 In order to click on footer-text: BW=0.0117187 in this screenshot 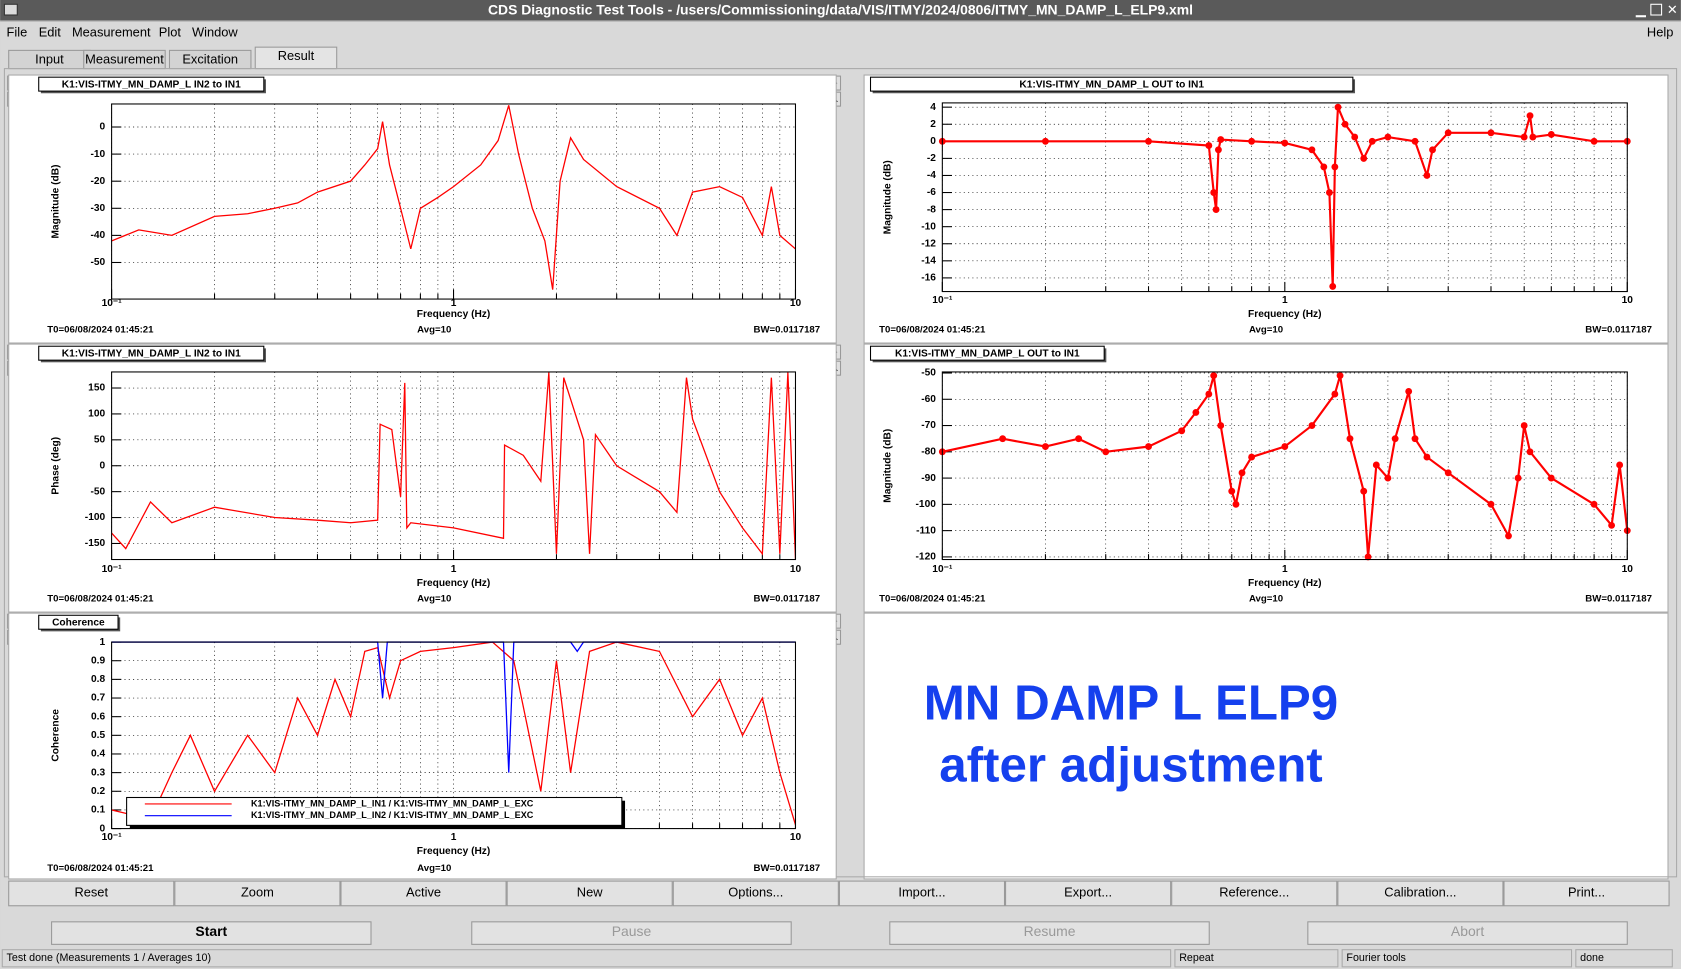, I will do `click(1618, 330)`.